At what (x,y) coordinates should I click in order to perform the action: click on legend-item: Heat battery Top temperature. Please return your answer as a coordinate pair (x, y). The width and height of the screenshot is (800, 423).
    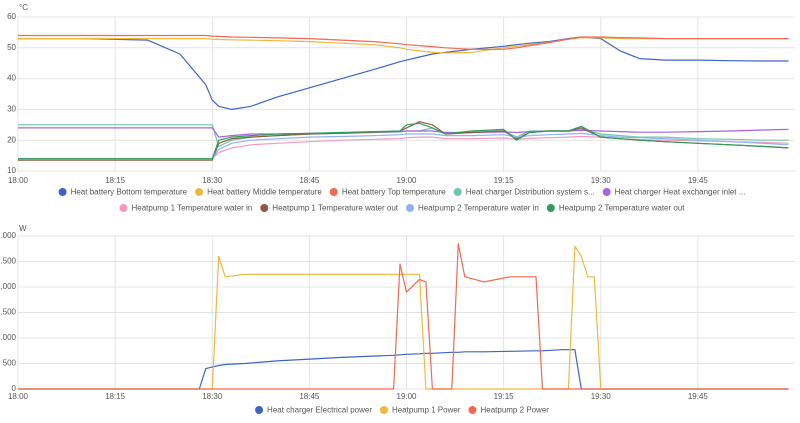
    Looking at the image, I should click on (387, 192).